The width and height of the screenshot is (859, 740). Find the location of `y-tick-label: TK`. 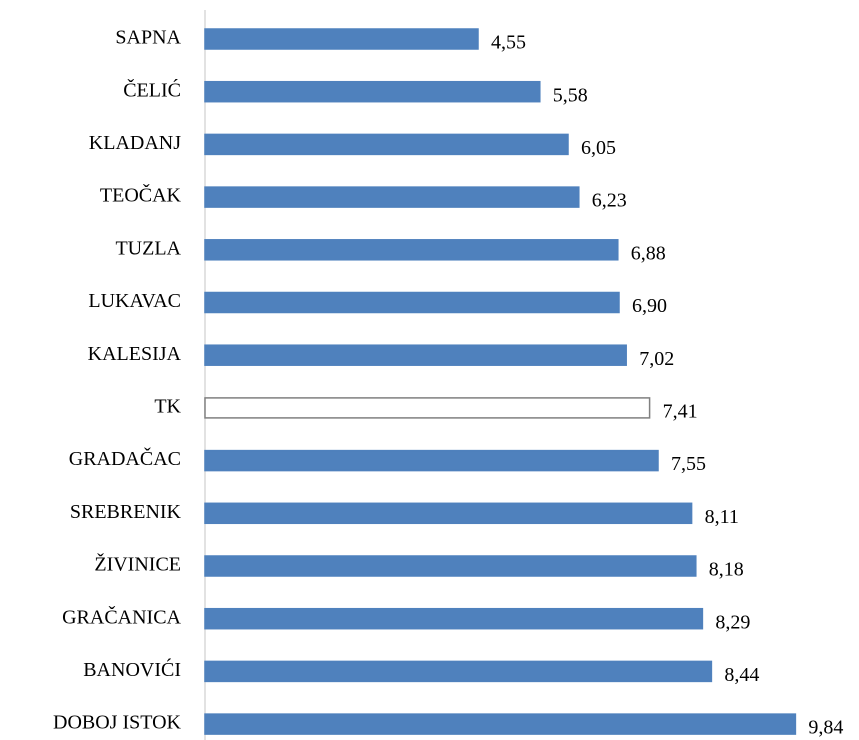

y-tick-label: TK is located at coordinates (167, 406).